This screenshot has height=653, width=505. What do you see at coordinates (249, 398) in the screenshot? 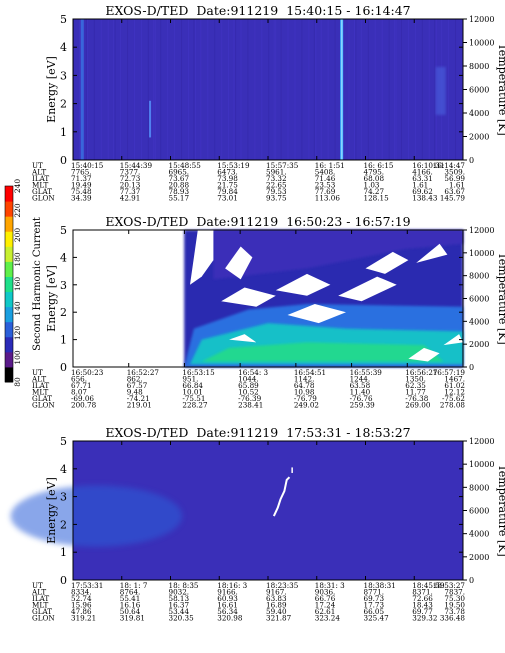
I see `table-cell: -76.39` at bounding box center [249, 398].